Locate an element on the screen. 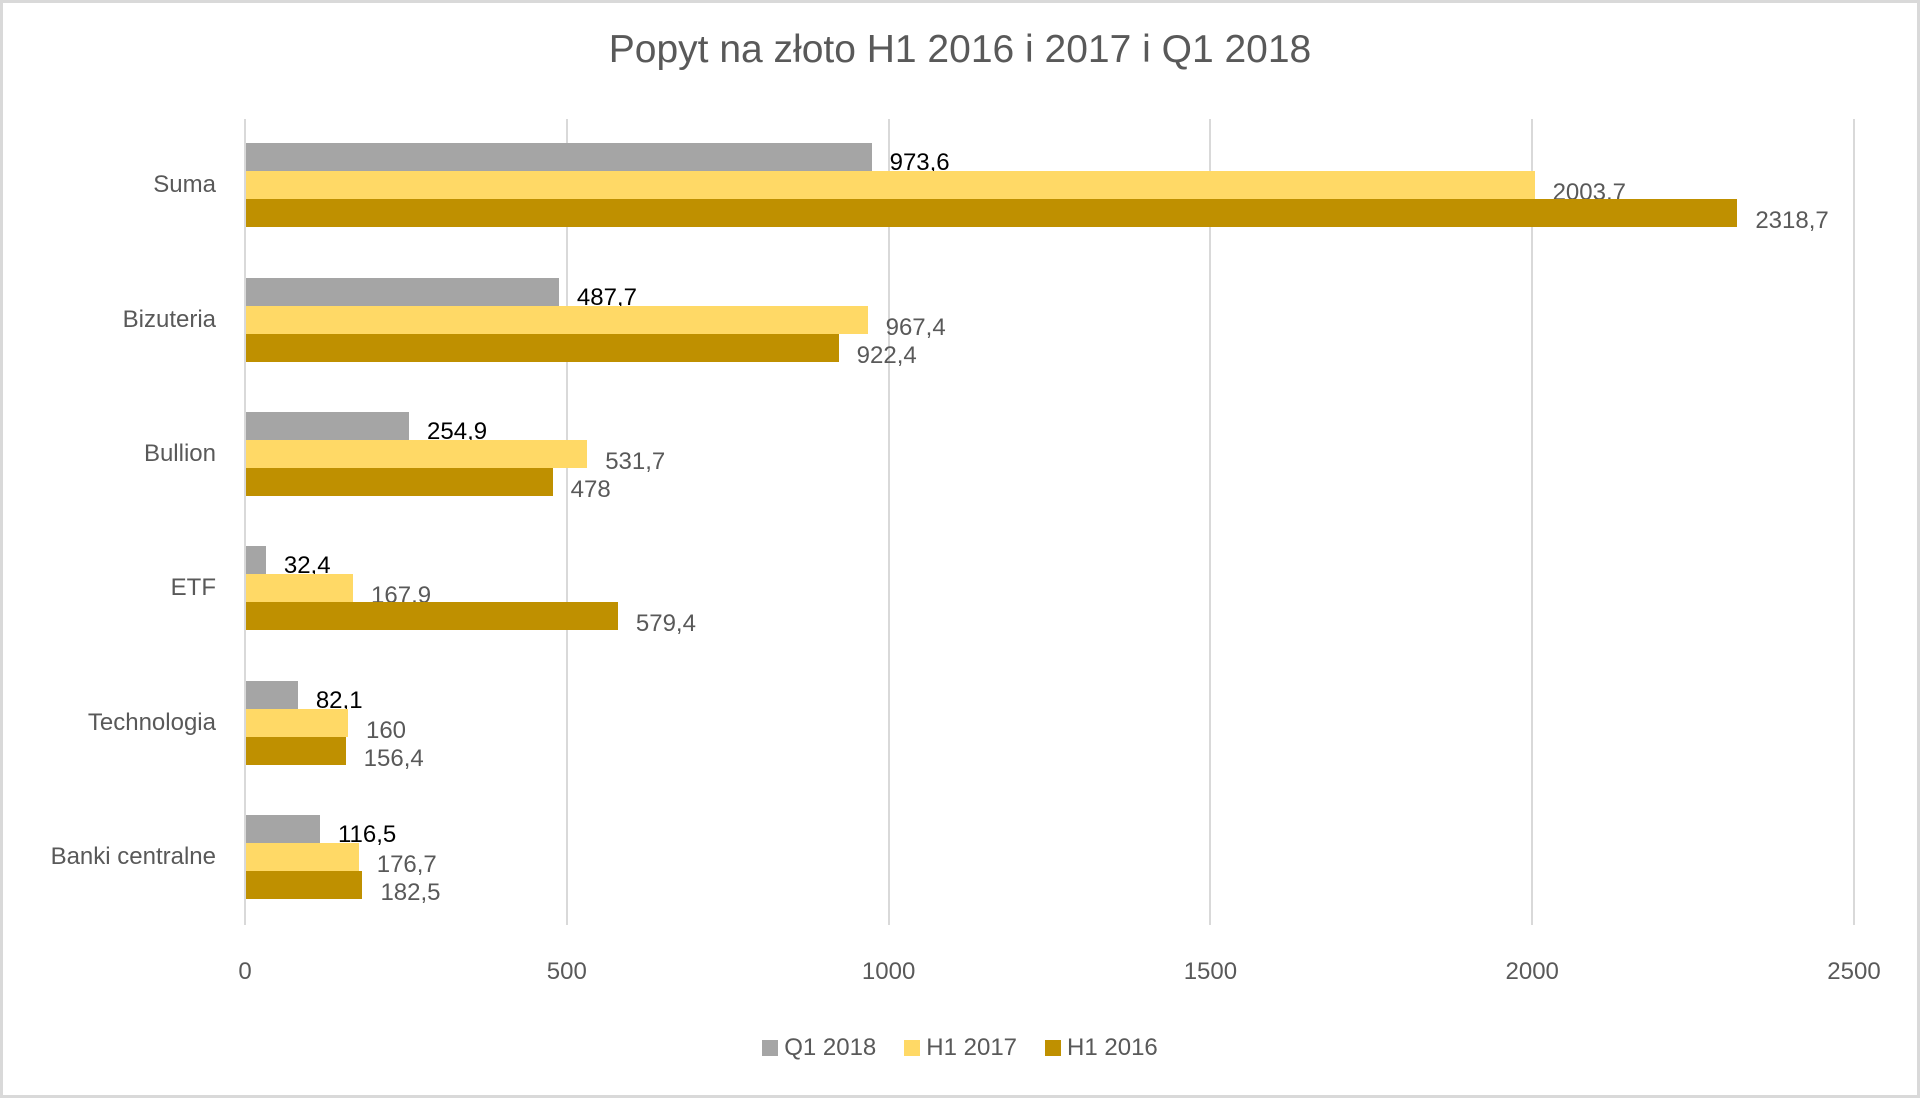  x-tick-label: 1000 is located at coordinates (888, 971).